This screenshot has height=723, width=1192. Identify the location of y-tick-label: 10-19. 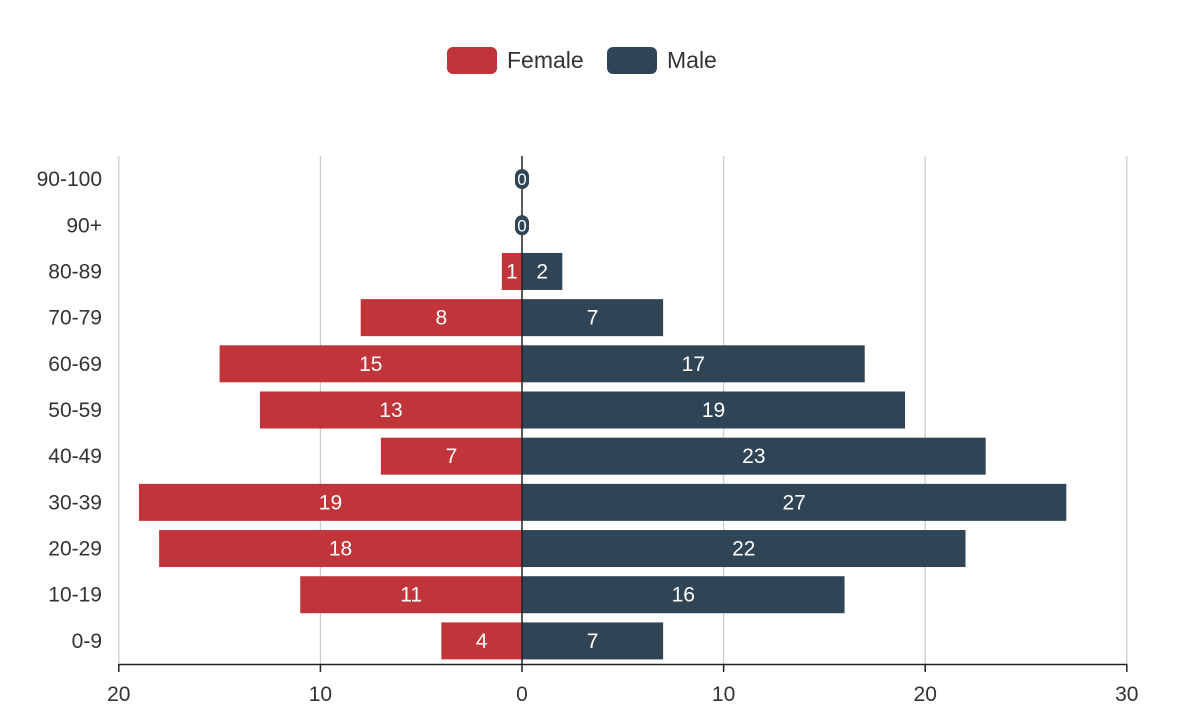
(75, 595).